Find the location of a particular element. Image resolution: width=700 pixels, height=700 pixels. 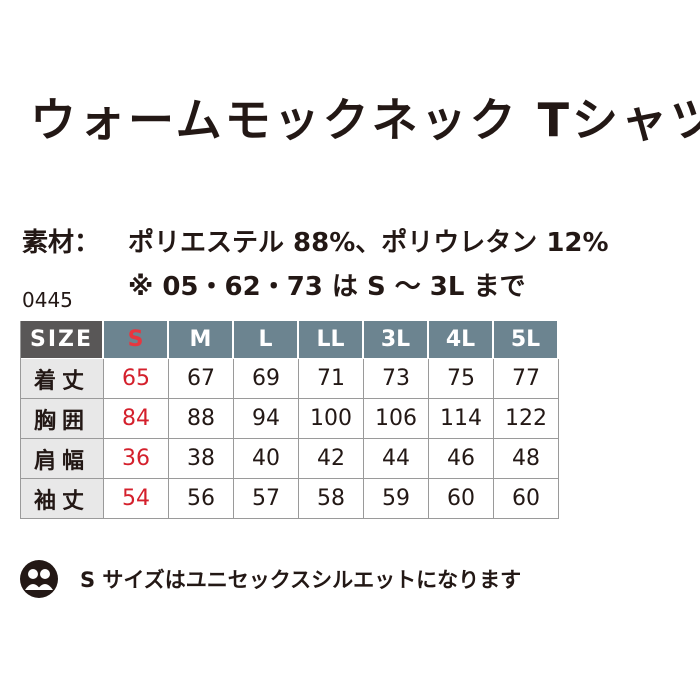

unisex-icon is located at coordinates (39, 579).